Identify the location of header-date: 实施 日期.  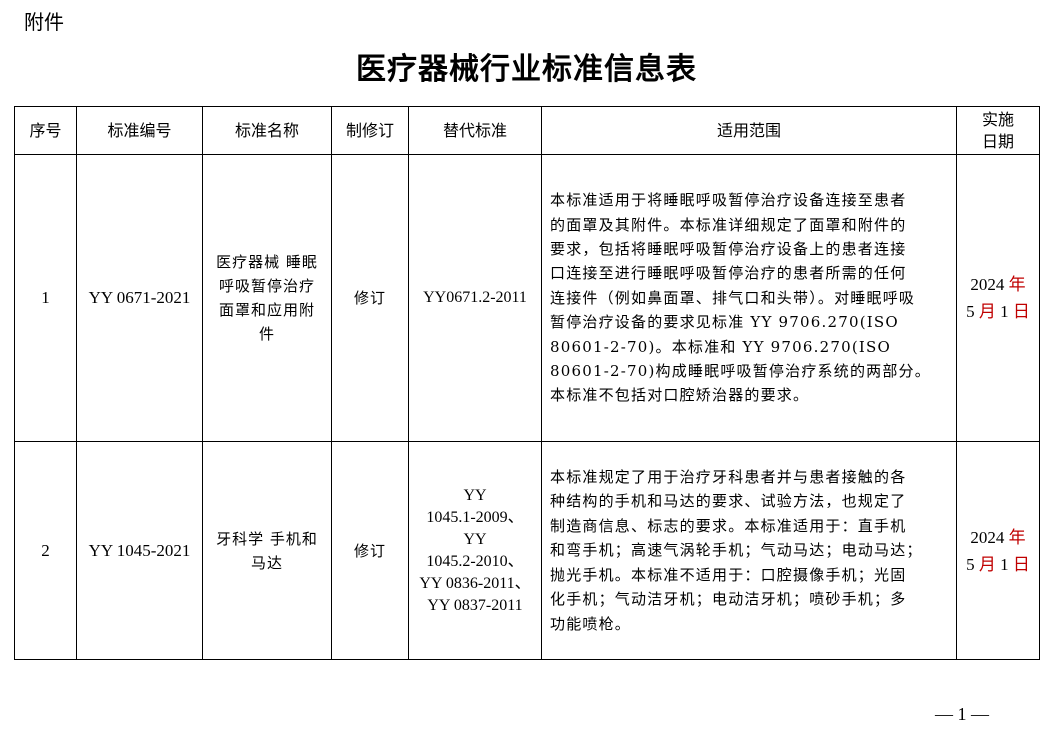
(998, 130).